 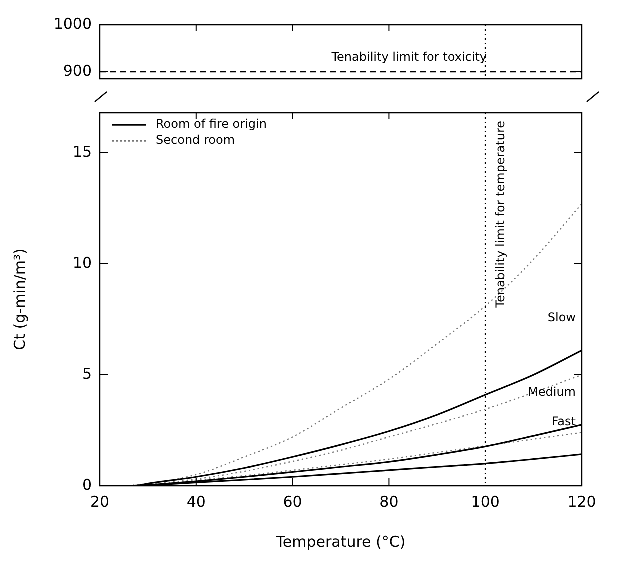 I want to click on y-tick-label: 10, so click(x=82, y=263).